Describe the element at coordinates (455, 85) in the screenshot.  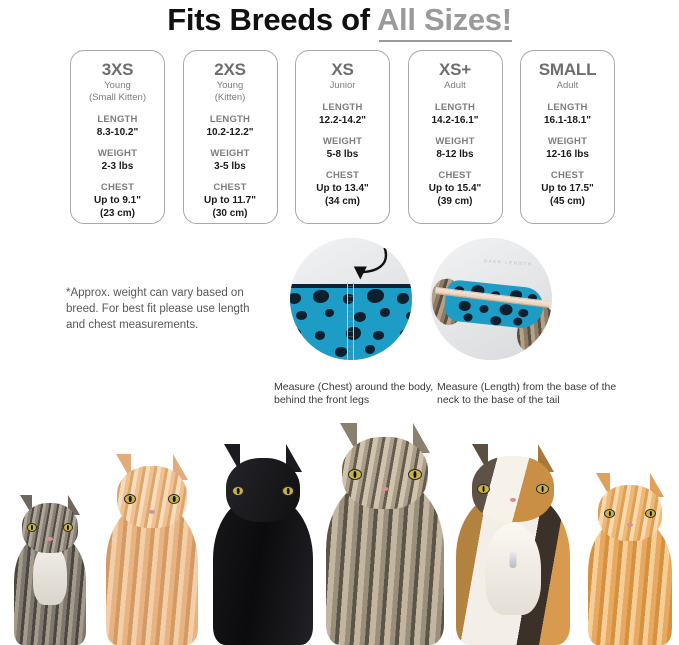
I see `size-box-age: Adult` at that location.